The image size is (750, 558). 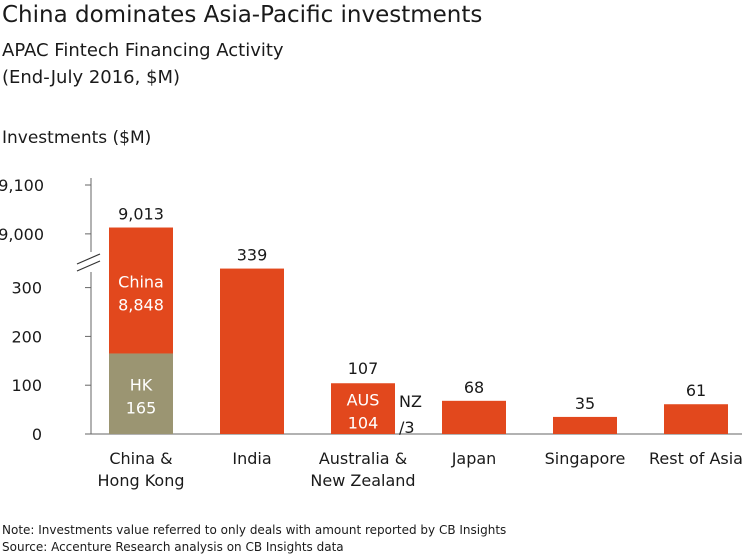 What do you see at coordinates (91, 77) in the screenshot?
I see `chart-subtitle-period: (End-July 2016, $M)` at bounding box center [91, 77].